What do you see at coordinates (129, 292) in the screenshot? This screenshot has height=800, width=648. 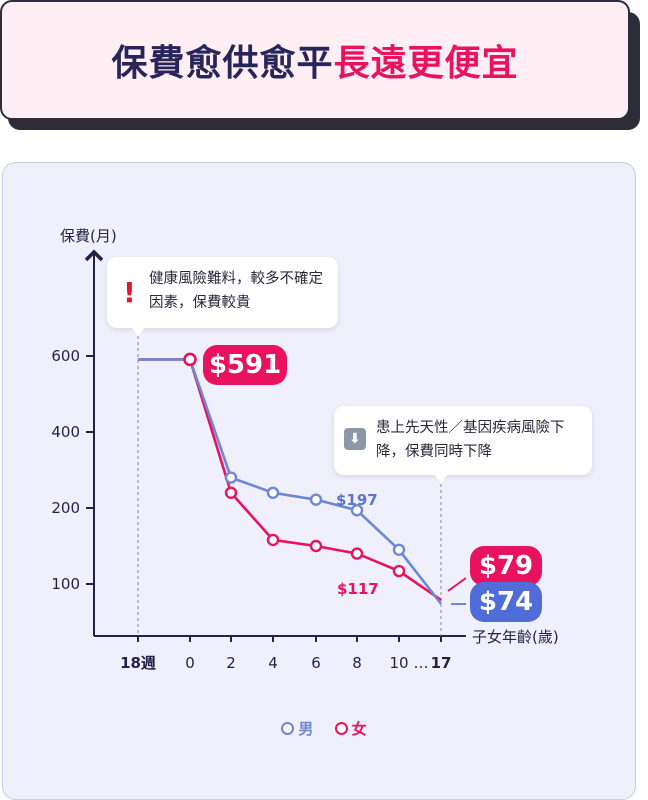 I see `exclamation-icon: !` at bounding box center [129, 292].